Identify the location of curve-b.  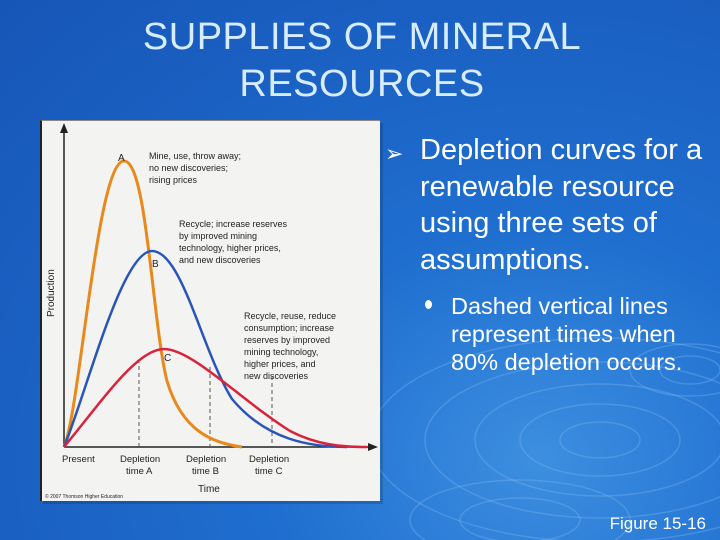
(205, 349).